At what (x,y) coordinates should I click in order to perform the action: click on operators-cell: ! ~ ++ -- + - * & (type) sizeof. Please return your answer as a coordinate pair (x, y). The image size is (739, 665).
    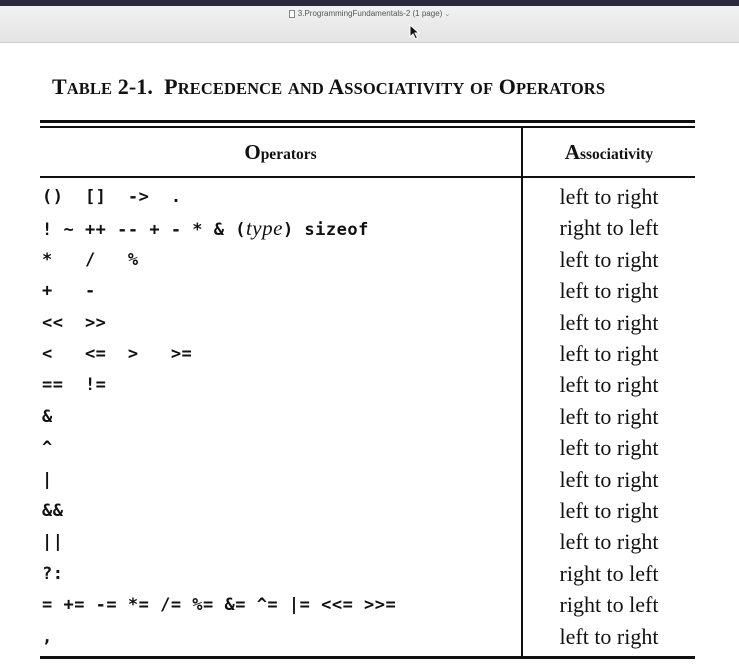
    Looking at the image, I should click on (205, 228).